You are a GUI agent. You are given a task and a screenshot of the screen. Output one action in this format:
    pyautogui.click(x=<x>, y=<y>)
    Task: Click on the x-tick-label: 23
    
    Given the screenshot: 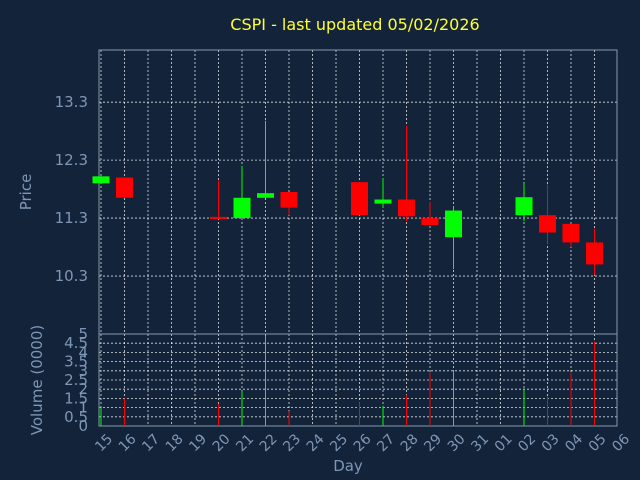 What is the action you would take?
    pyautogui.click(x=292, y=443)
    